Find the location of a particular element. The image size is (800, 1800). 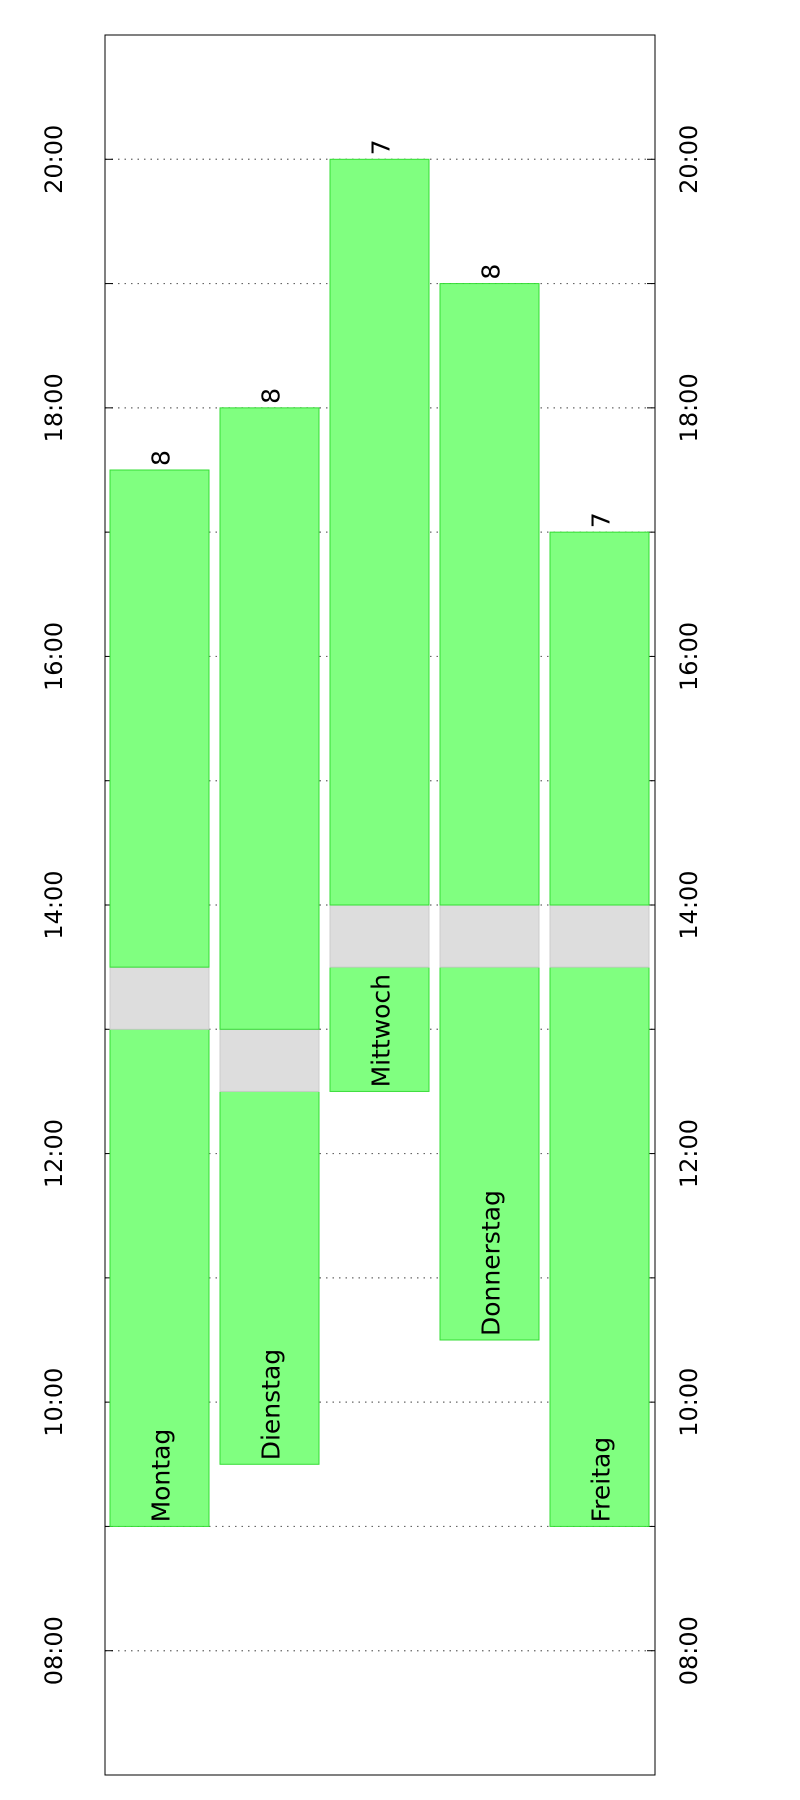

tick-label-right: 16:00 is located at coordinates (689, 656).